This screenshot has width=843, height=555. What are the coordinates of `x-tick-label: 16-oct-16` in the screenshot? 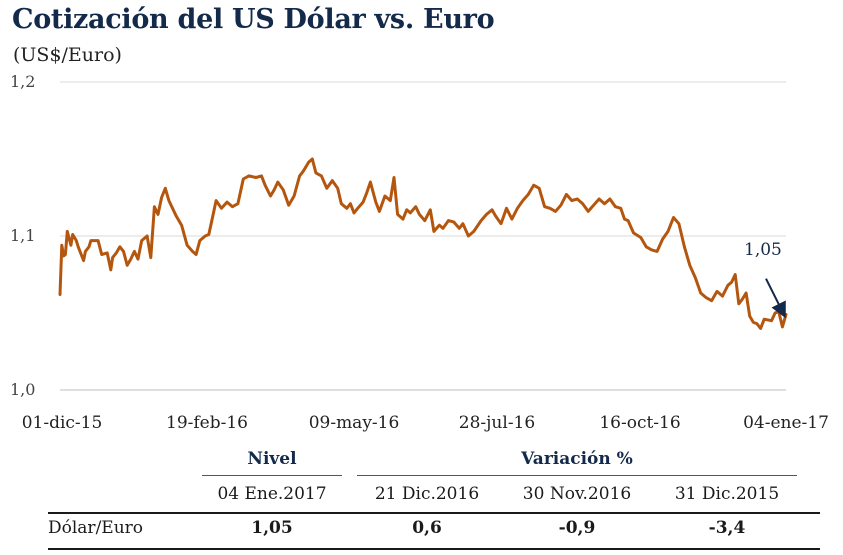 It's located at (639, 423).